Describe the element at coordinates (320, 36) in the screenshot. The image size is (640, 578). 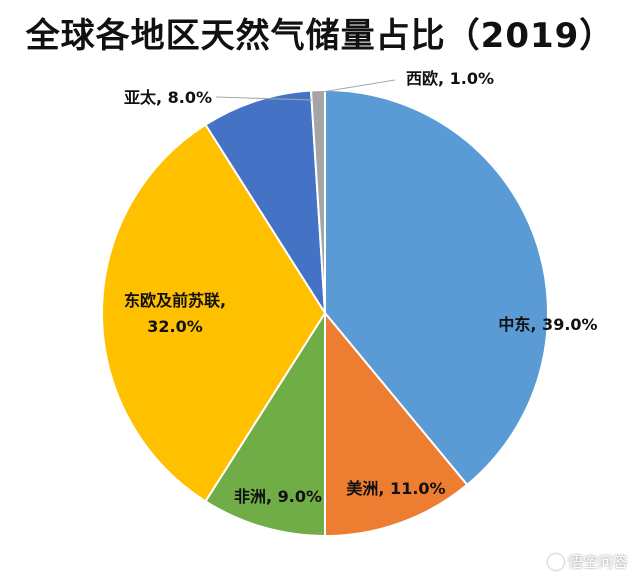
I see `chart-title: 全球各地区天然气储量占比（2019）` at that location.